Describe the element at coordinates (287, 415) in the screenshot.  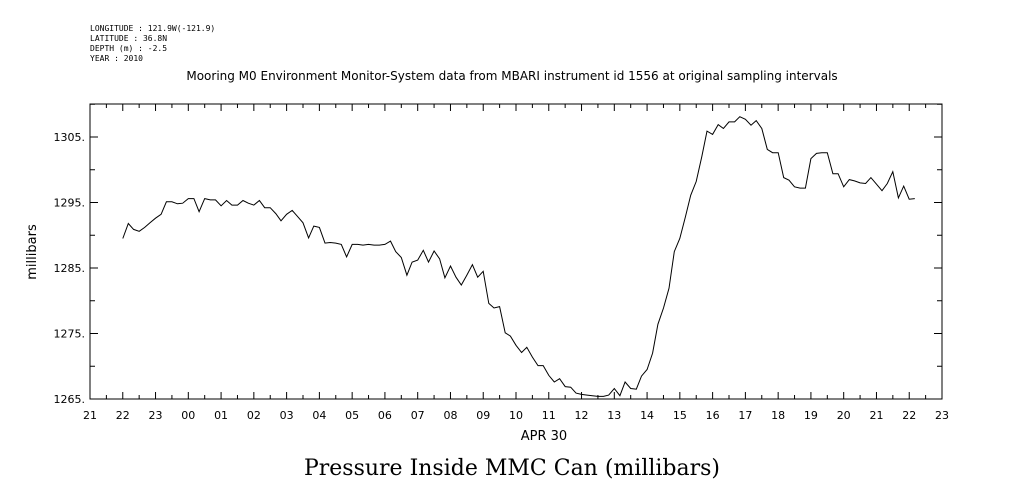
I see `x-tick-label: 03` at that location.